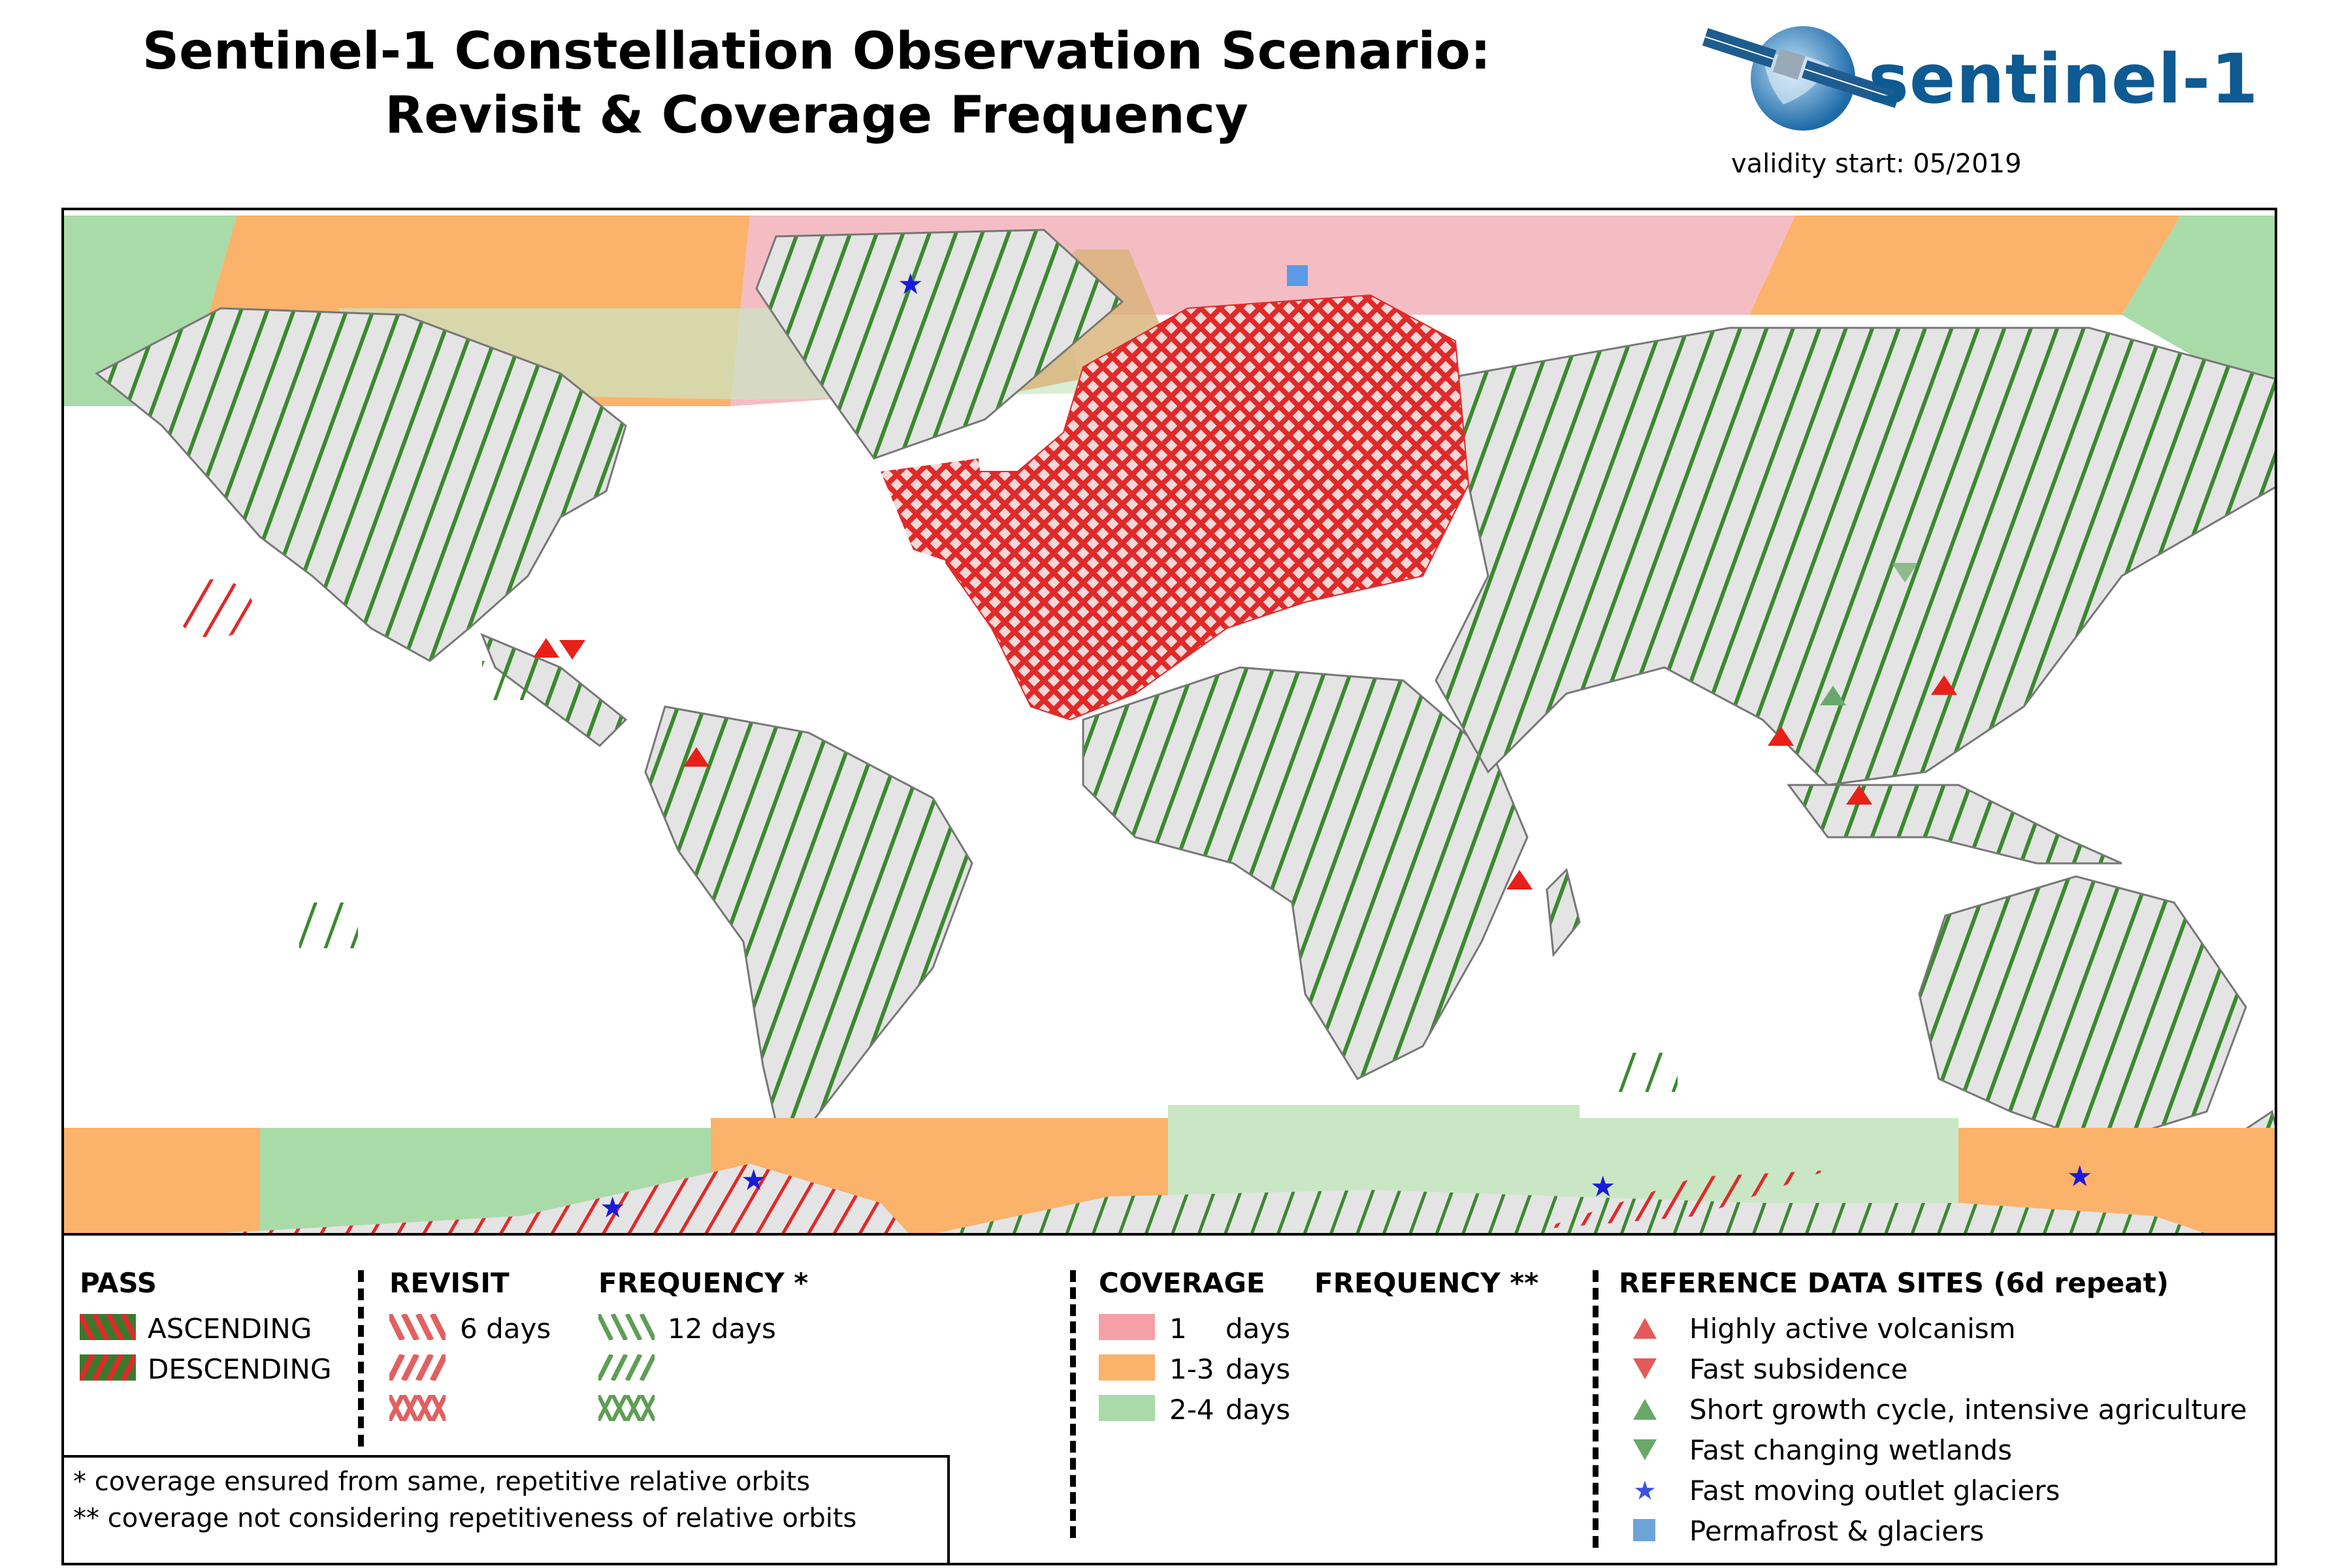 Image resolution: width=2338 pixels, height=1568 pixels. What do you see at coordinates (1851, 1450) in the screenshot?
I see `reference-item-wetlands: Fast changing wetlands` at bounding box center [1851, 1450].